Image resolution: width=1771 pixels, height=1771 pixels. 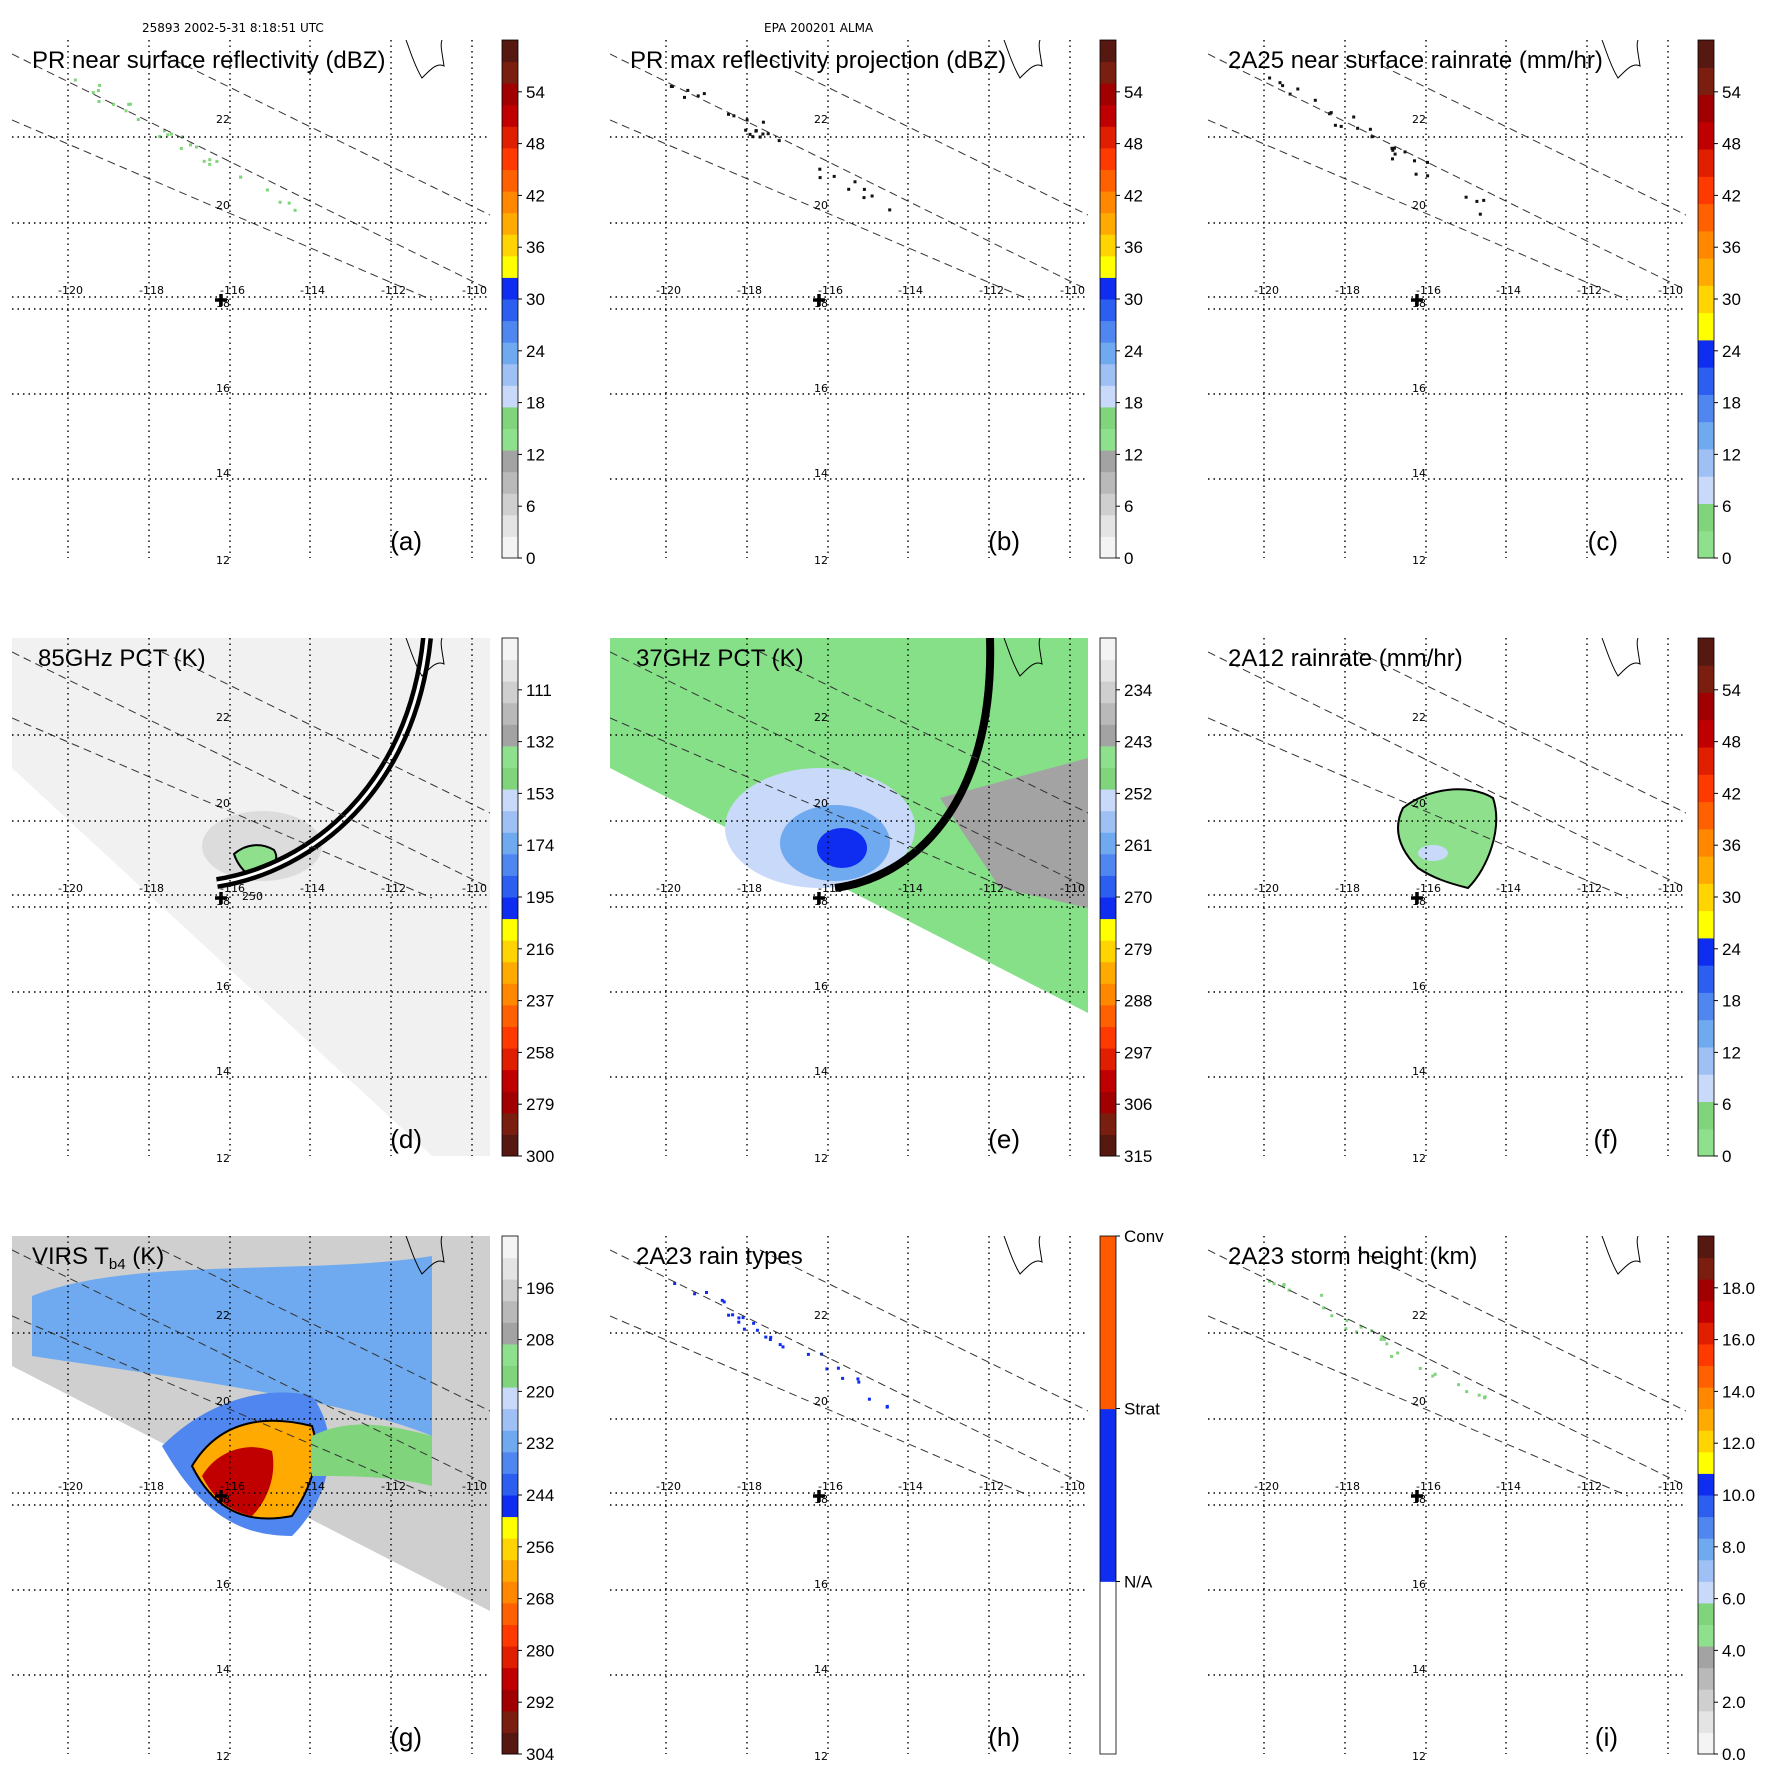 What do you see at coordinates (527, 901) in the screenshot?
I see `colorbar-d: 111 132 153 174 195 216 237 258 279 300` at bounding box center [527, 901].